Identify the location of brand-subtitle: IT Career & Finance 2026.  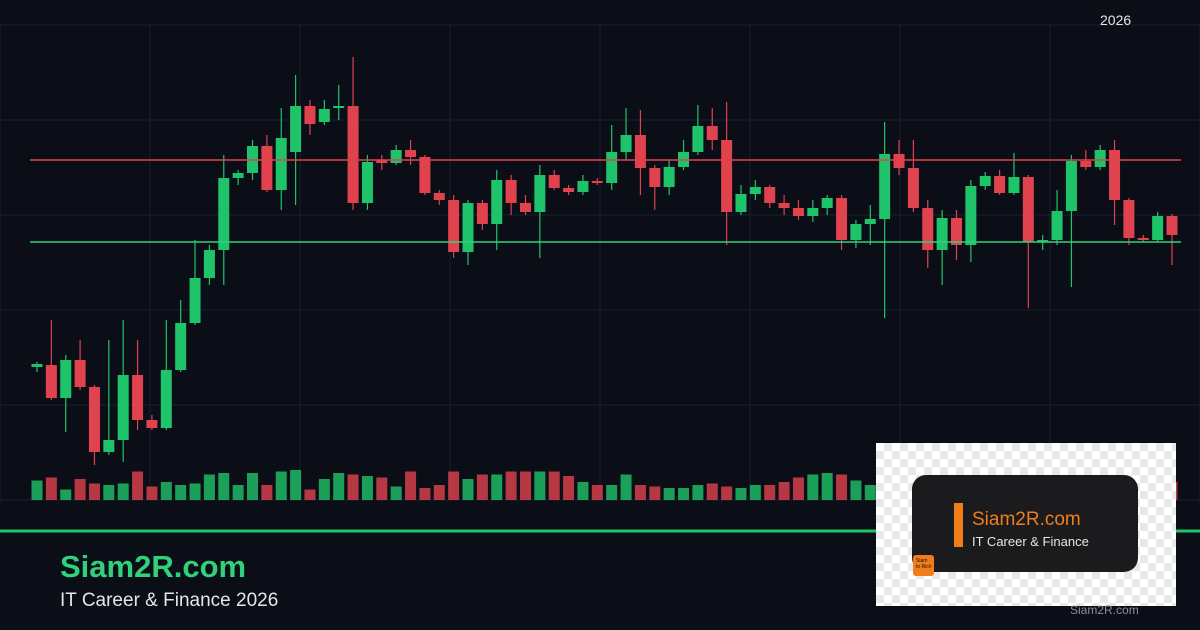
(169, 600).